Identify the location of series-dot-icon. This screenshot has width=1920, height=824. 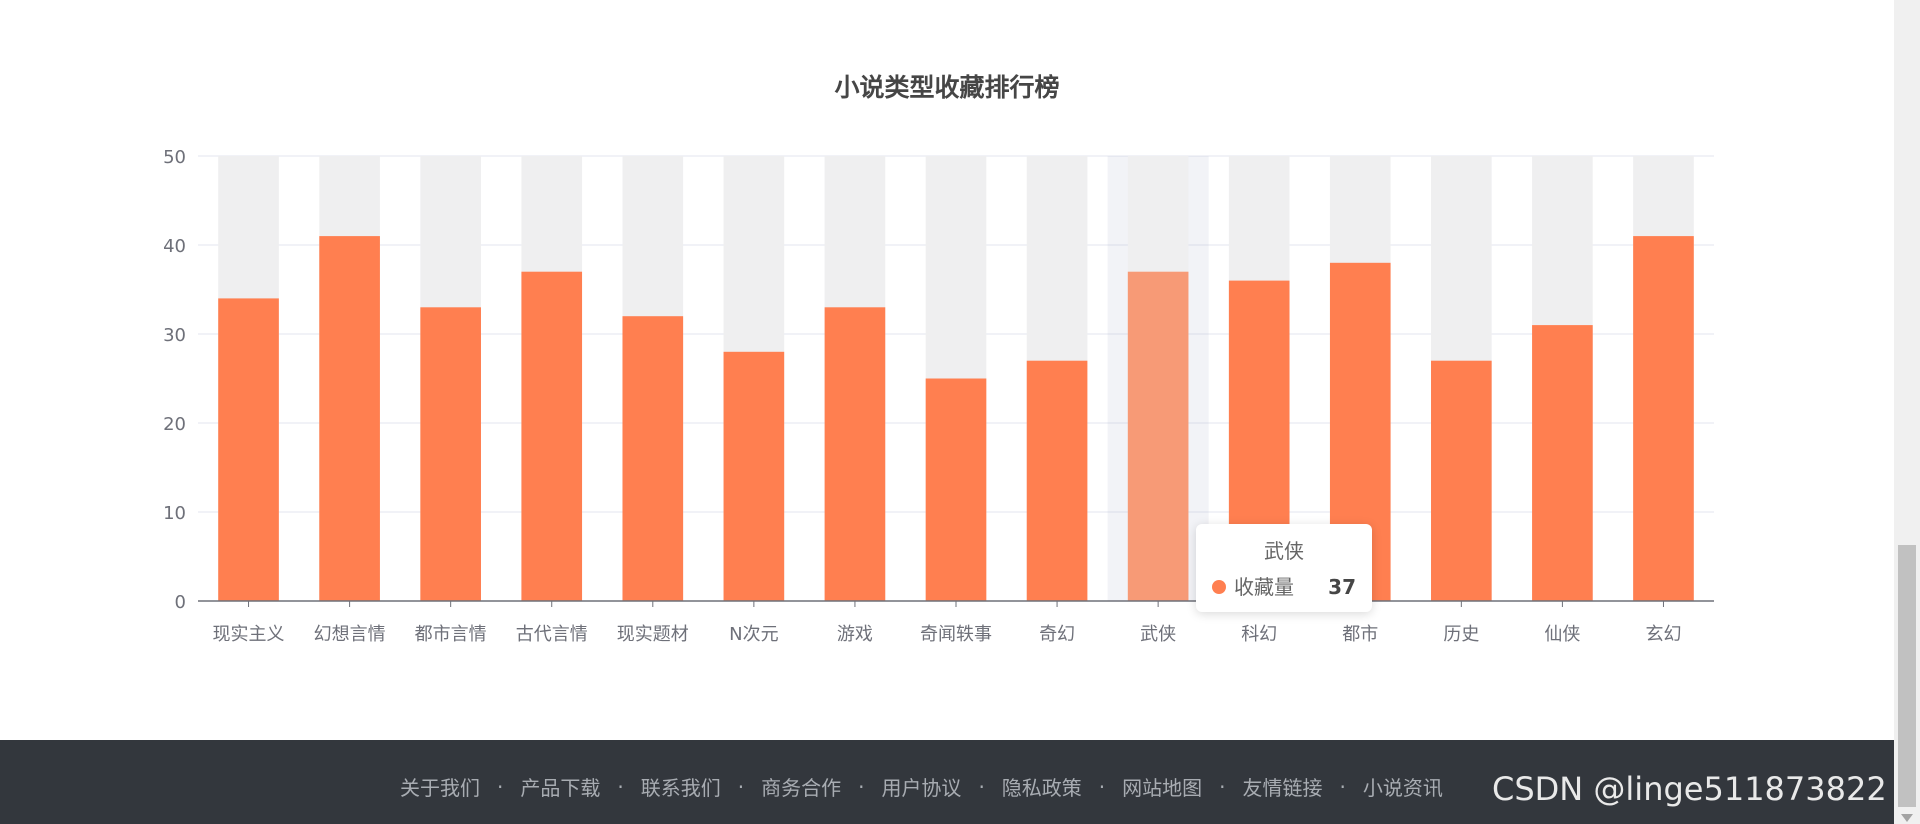
(1219, 587).